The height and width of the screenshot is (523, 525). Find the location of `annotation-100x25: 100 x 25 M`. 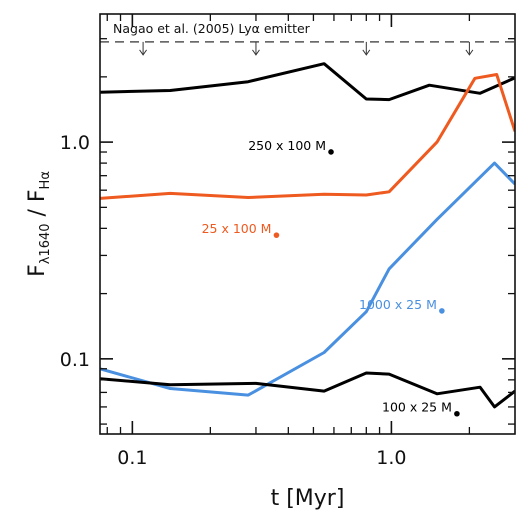

annotation-100x25: 100 x 25 M is located at coordinates (417, 407).